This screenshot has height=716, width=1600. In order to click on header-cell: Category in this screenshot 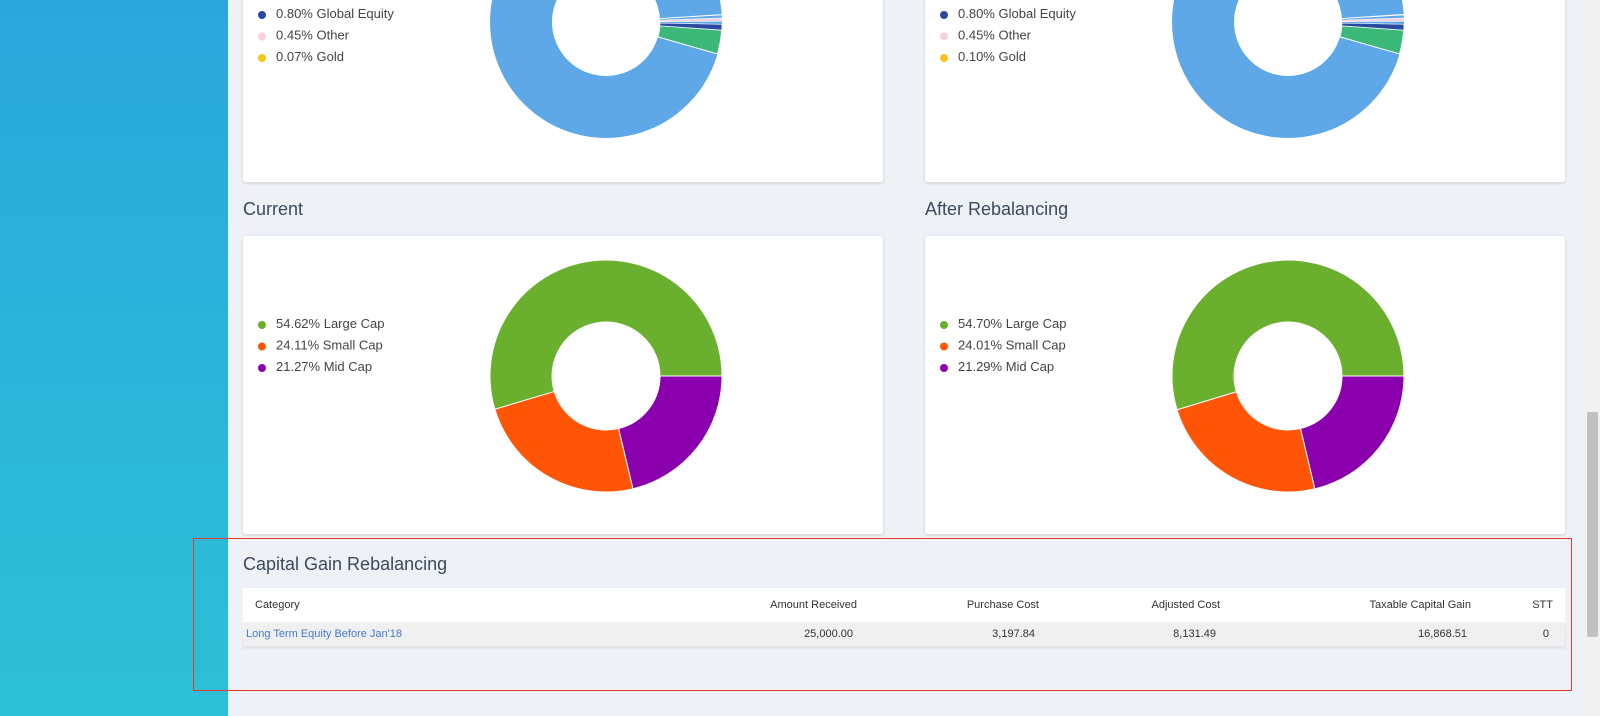, I will do `click(277, 605)`.